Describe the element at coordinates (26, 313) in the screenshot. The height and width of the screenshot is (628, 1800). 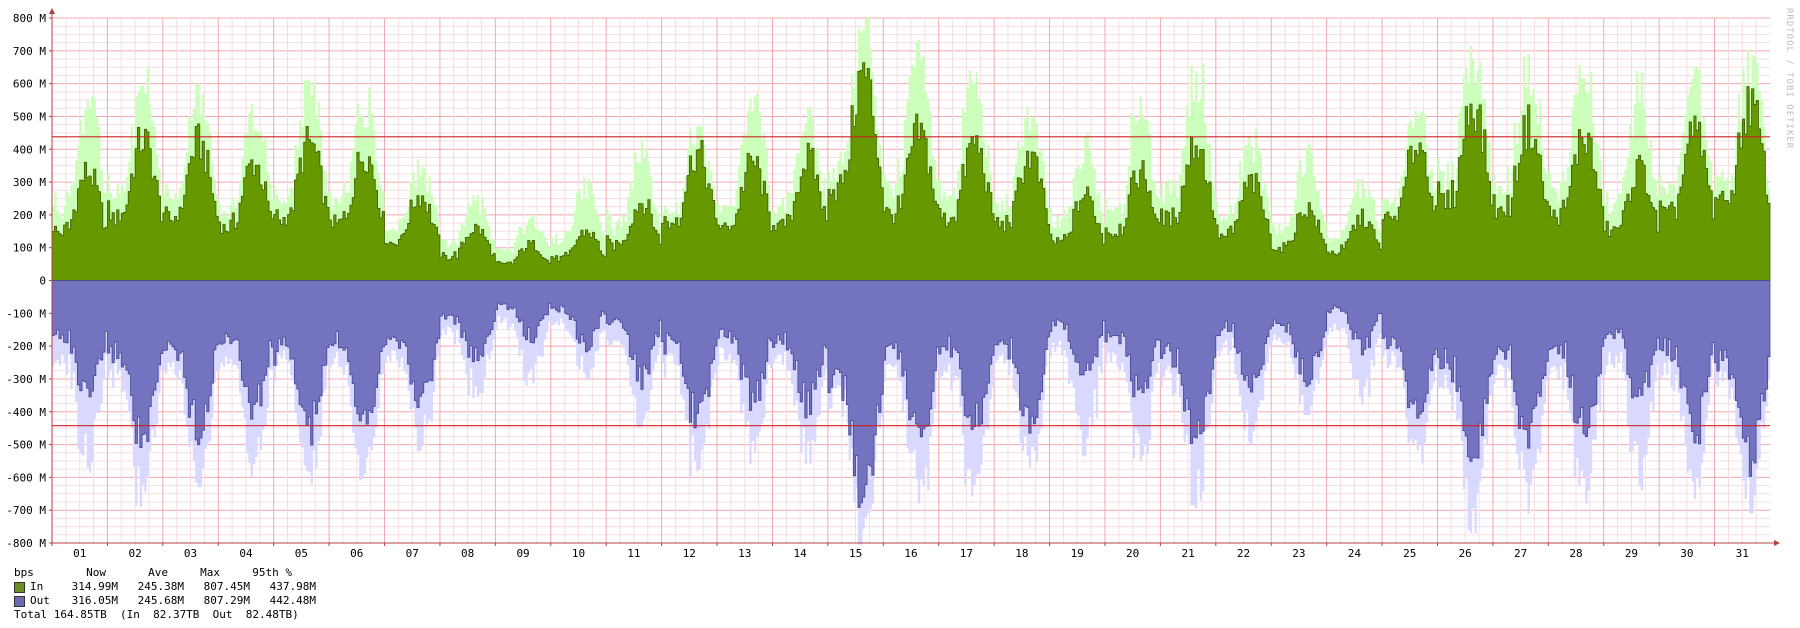
I see `y-tick-label: -100 M` at that location.